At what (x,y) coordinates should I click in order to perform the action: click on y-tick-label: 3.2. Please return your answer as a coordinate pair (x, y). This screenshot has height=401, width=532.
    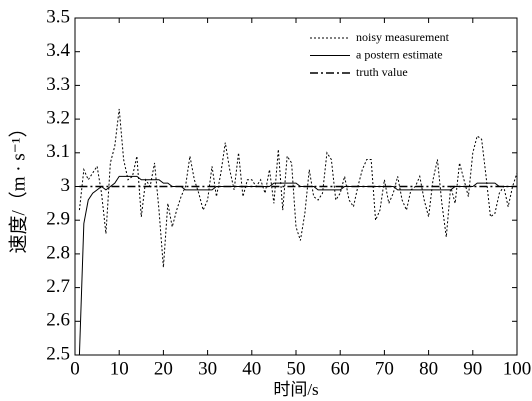
    Looking at the image, I should click on (58, 117).